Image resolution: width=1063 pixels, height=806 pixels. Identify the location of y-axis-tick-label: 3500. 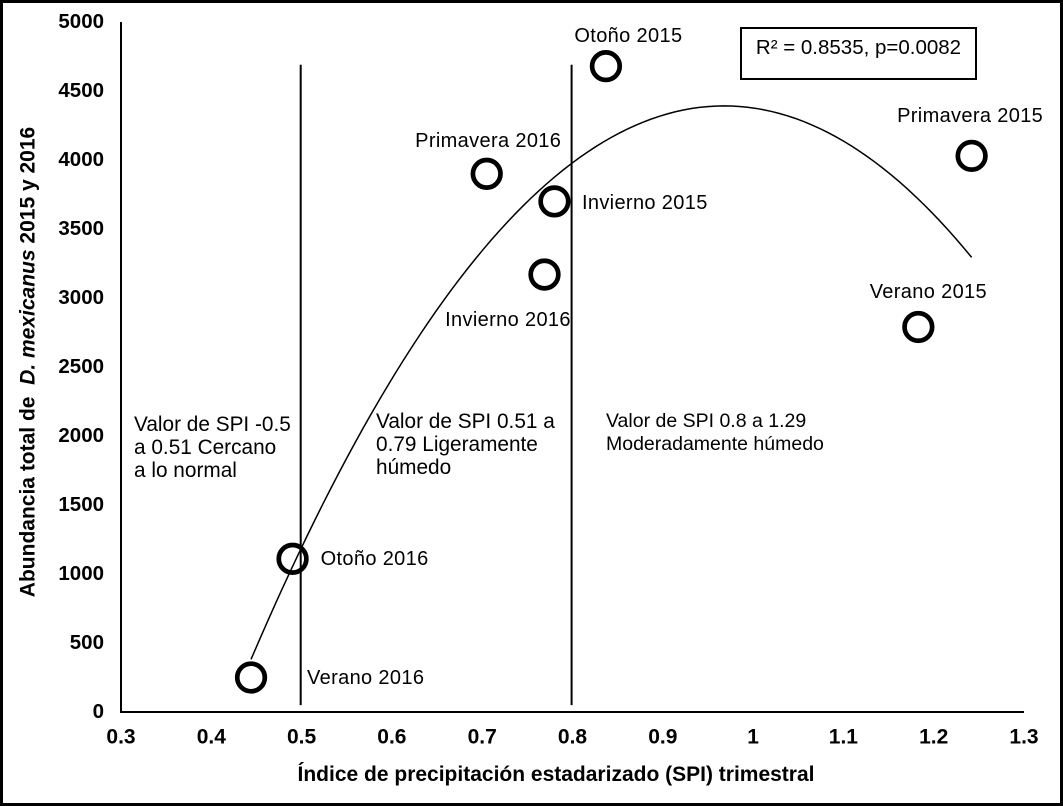
(81, 228).